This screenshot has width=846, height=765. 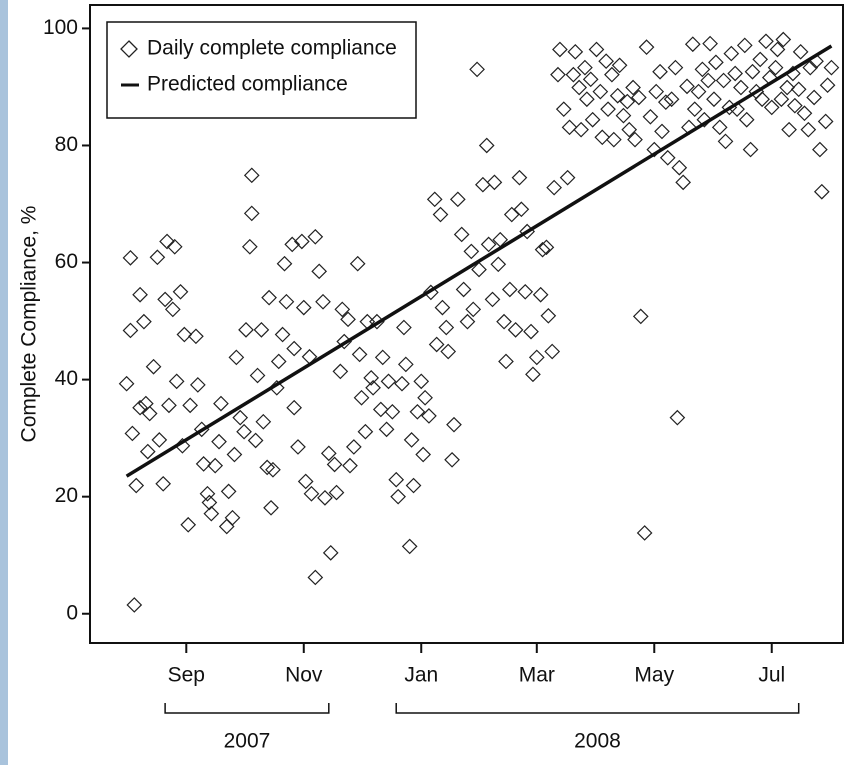 What do you see at coordinates (654, 675) in the screenshot?
I see `x-tick-label: May` at bounding box center [654, 675].